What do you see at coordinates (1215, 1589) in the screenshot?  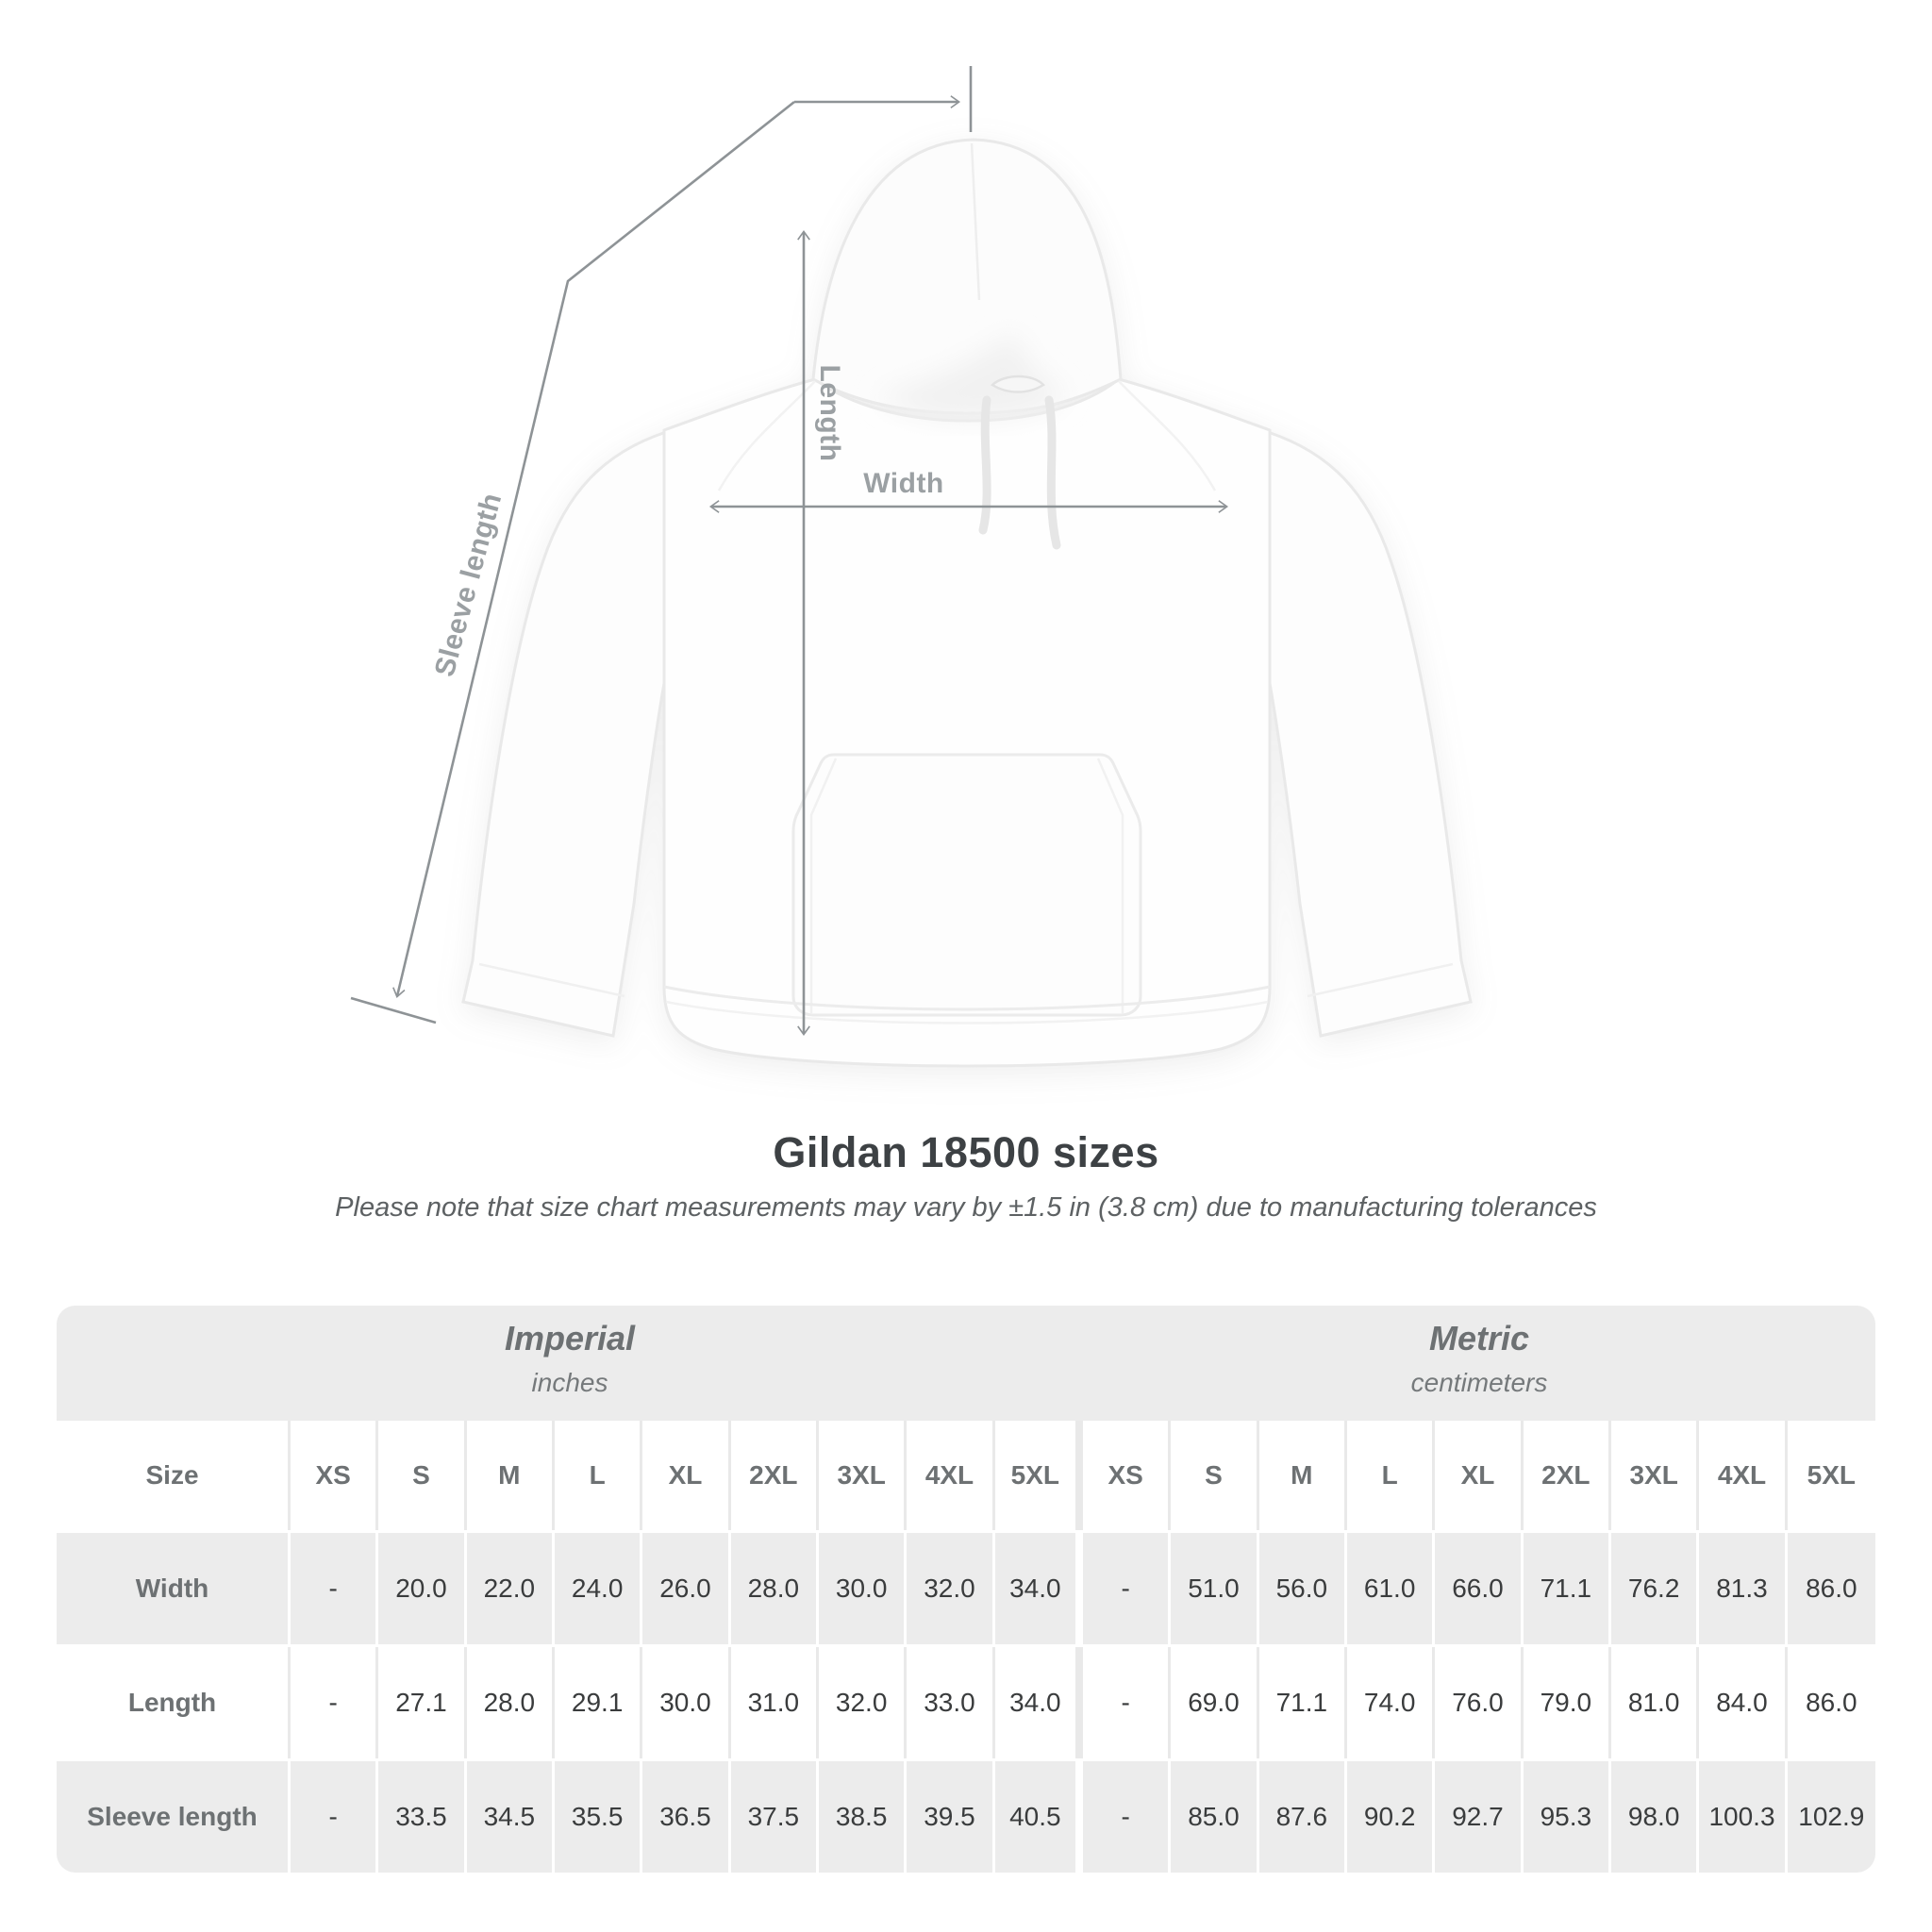 I see `measurement-cell: 51.0` at bounding box center [1215, 1589].